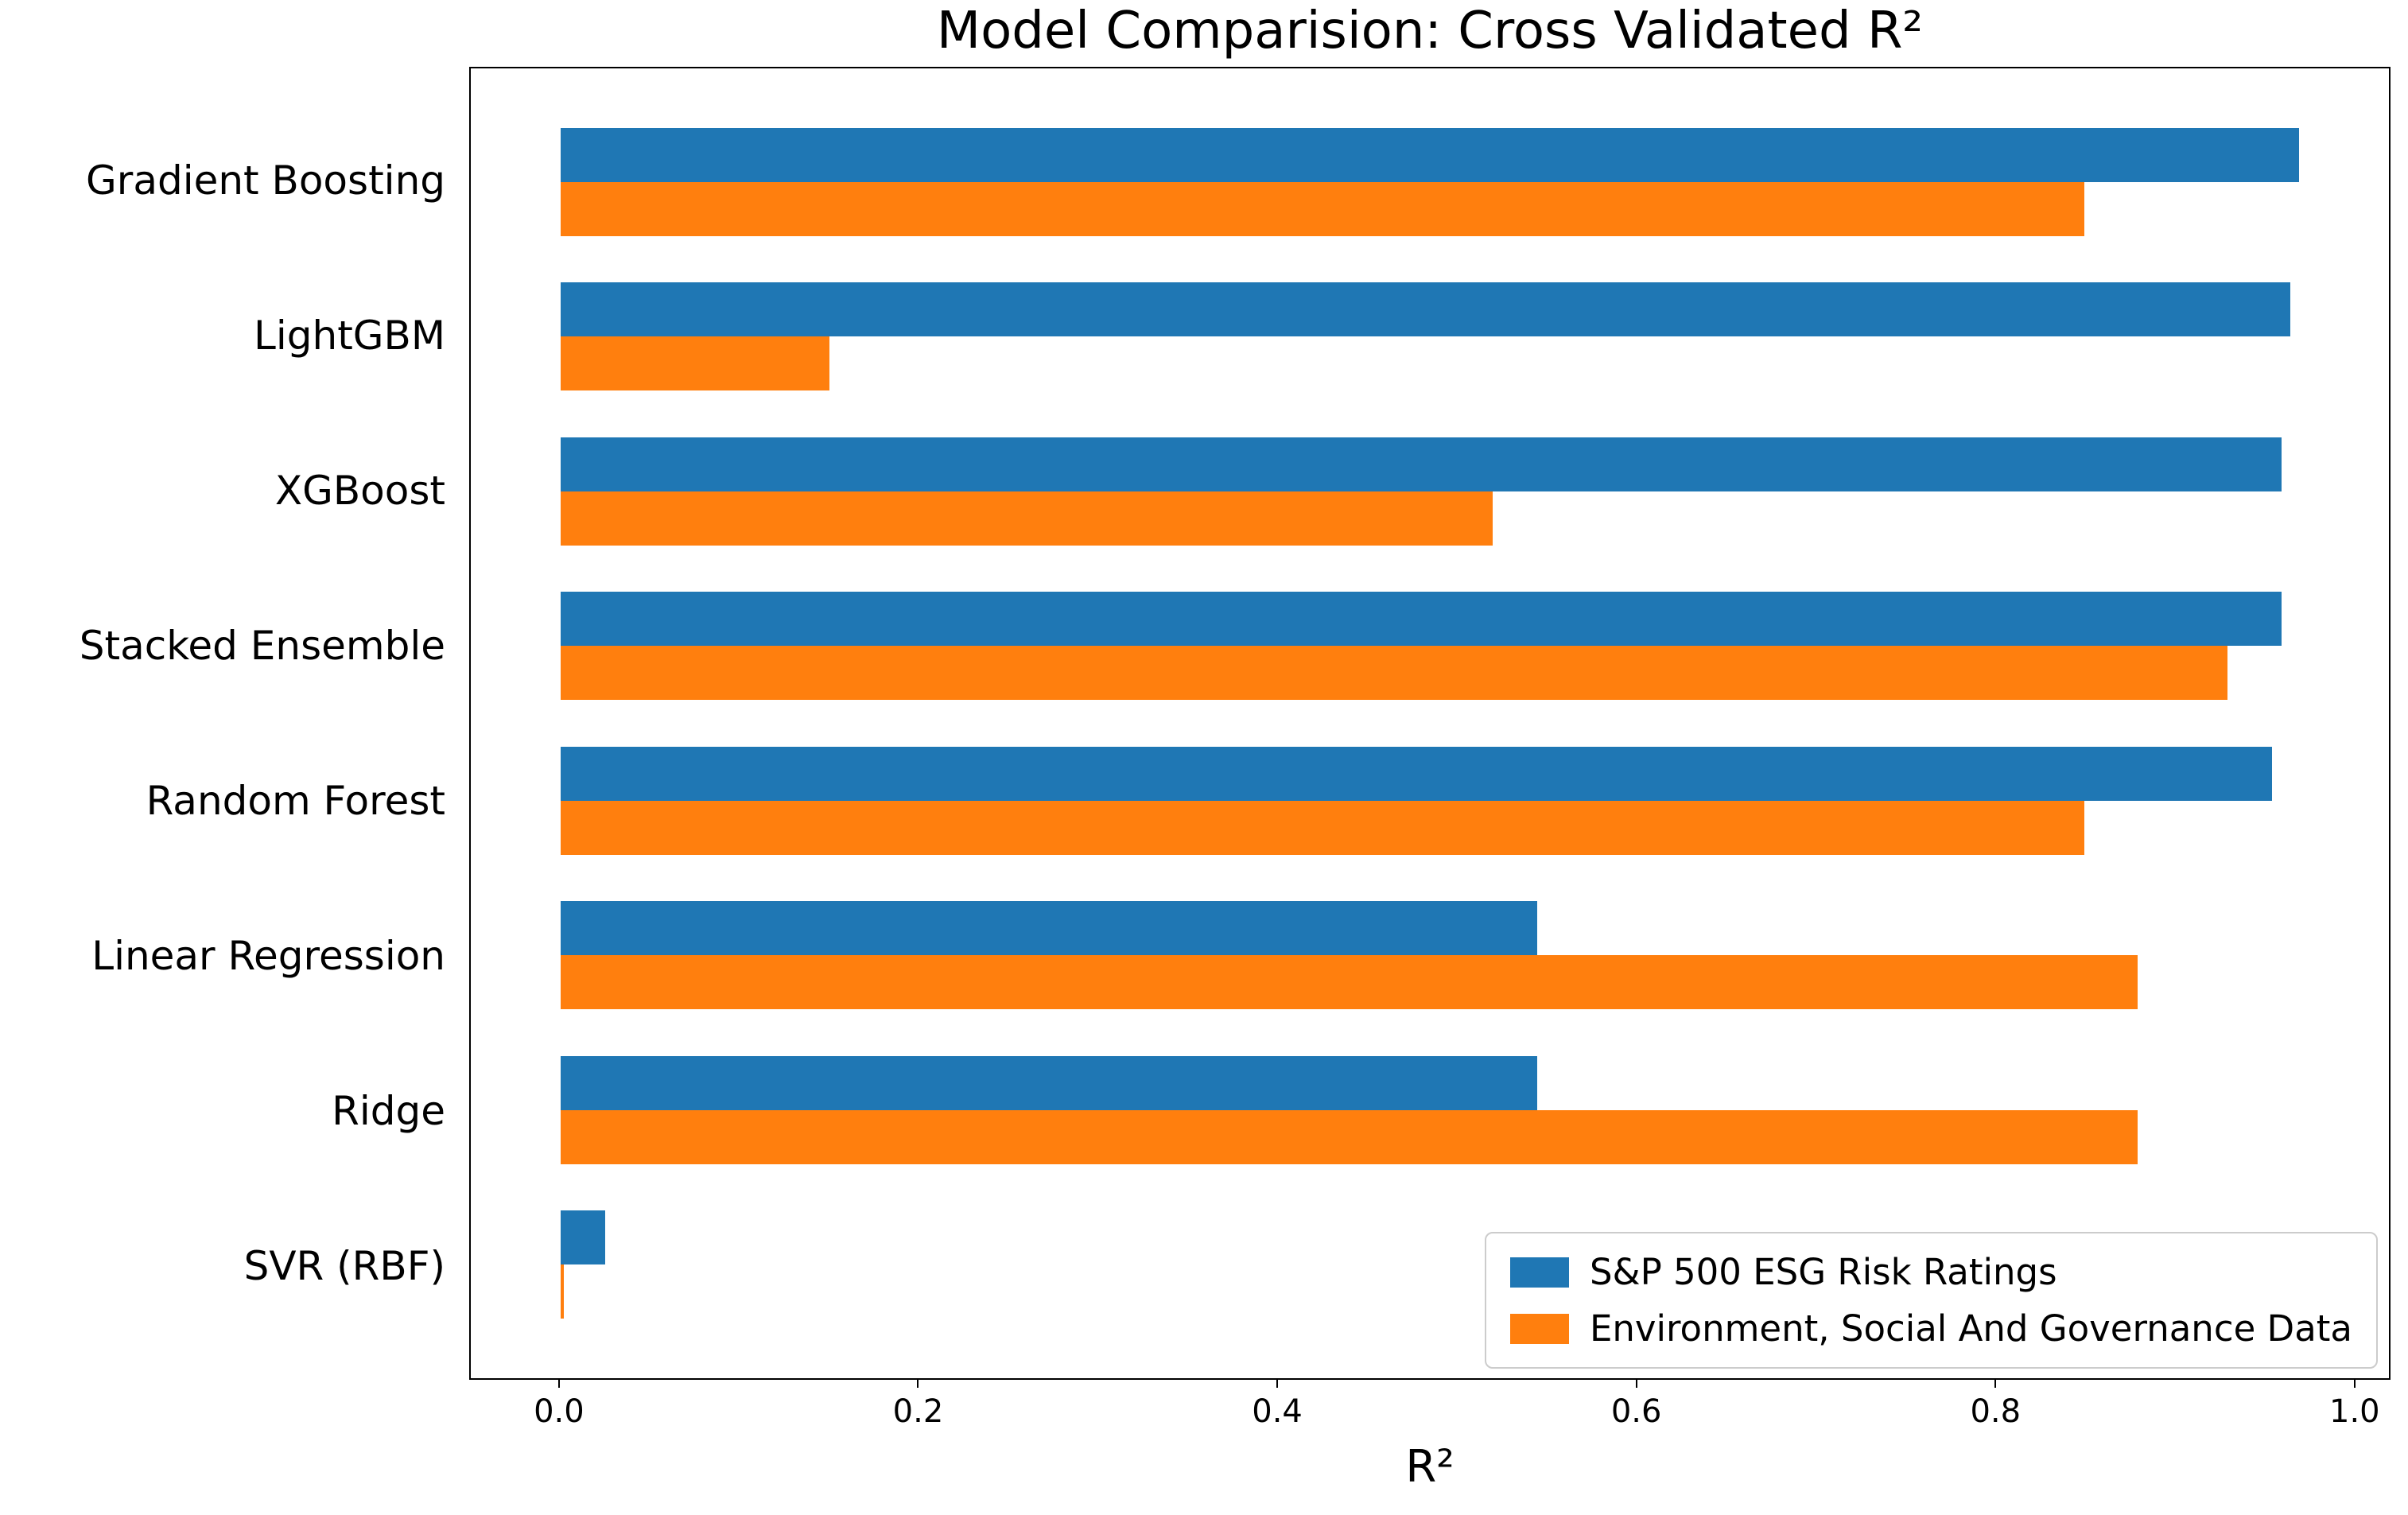 The height and width of the screenshot is (1515, 2408). Describe the element at coordinates (1430, 1467) in the screenshot. I see `x-axis-label: R²` at that location.